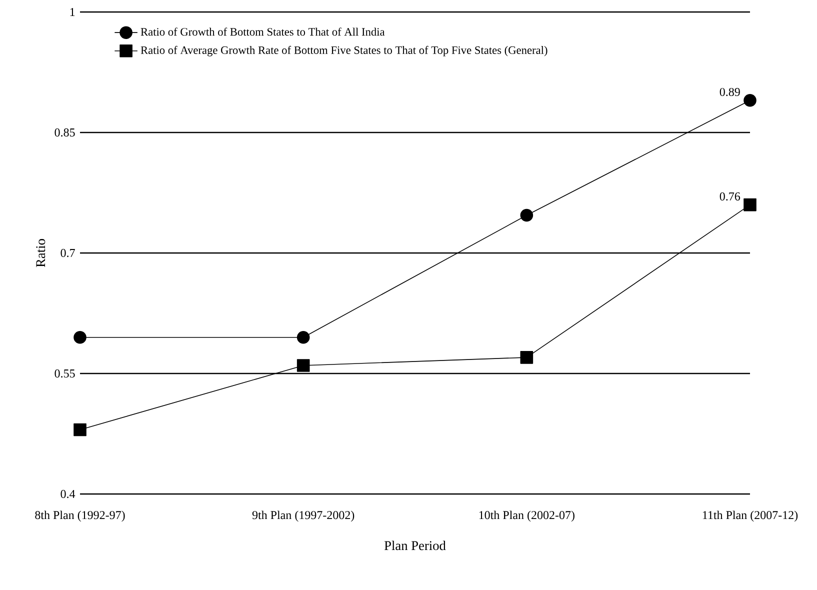 This screenshot has width=817, height=590. What do you see at coordinates (41, 253) in the screenshot?
I see `y-axis-title: Ratio` at bounding box center [41, 253].